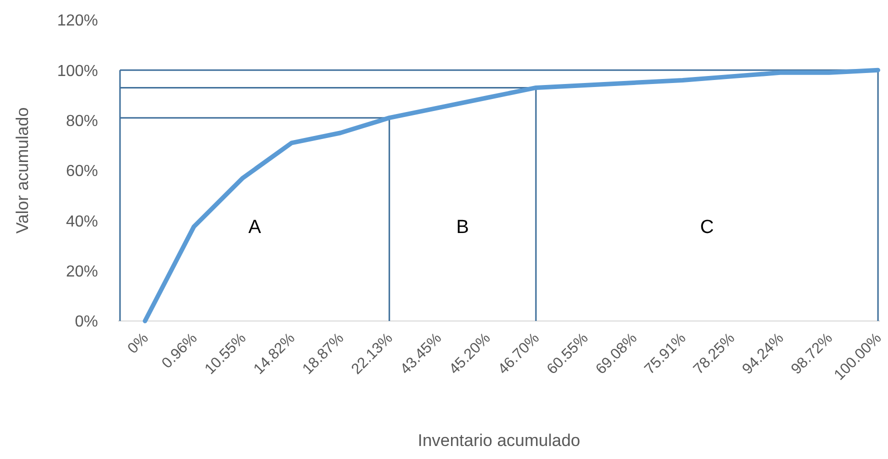 The image size is (888, 459). What do you see at coordinates (499, 440) in the screenshot?
I see `x-axis-title: Inventario acumulado` at bounding box center [499, 440].